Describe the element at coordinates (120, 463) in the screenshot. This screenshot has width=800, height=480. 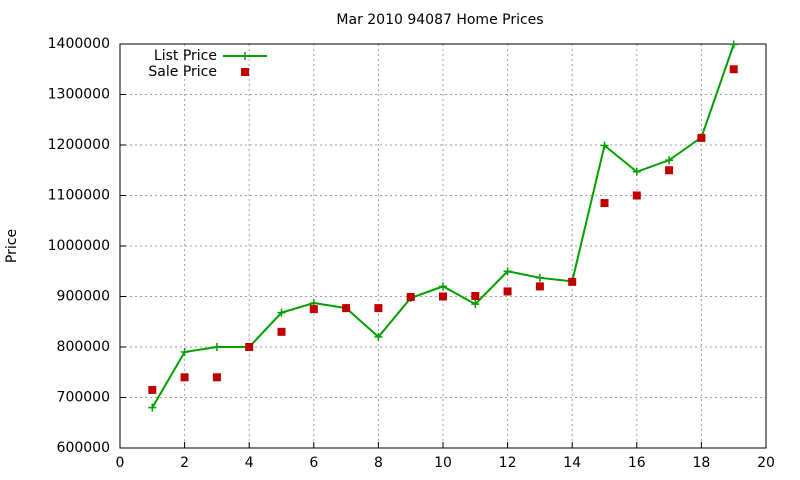
I see `x-tick-label: 0` at that location.